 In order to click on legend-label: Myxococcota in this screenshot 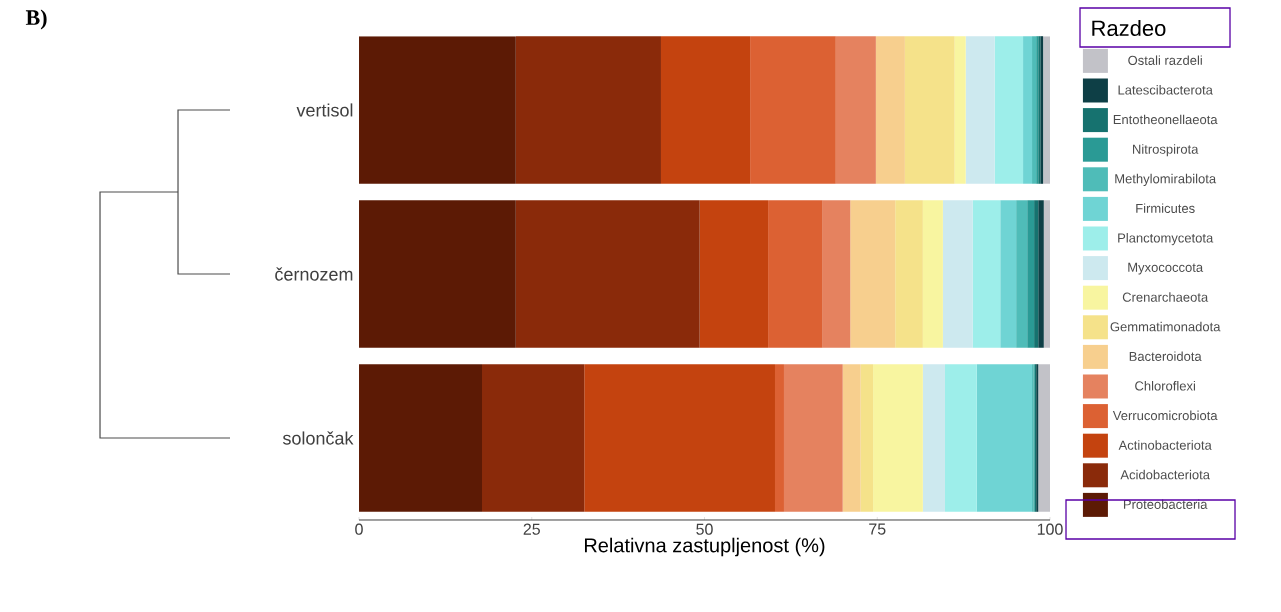, I will do `click(1166, 268)`.